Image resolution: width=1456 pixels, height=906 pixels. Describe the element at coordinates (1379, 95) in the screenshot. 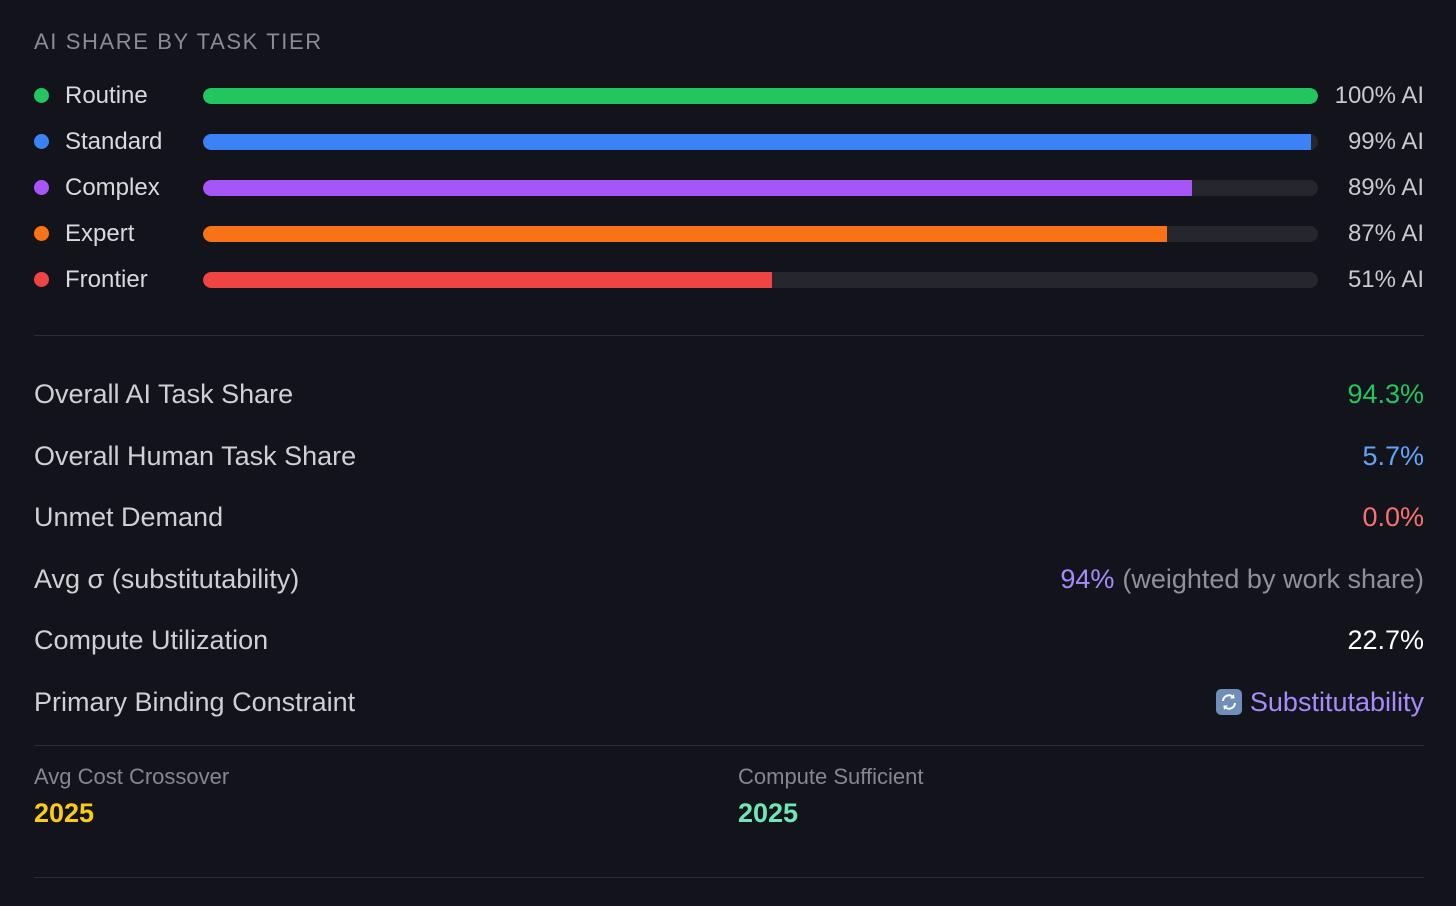

I see `tier-percentage: 100% AI` at that location.